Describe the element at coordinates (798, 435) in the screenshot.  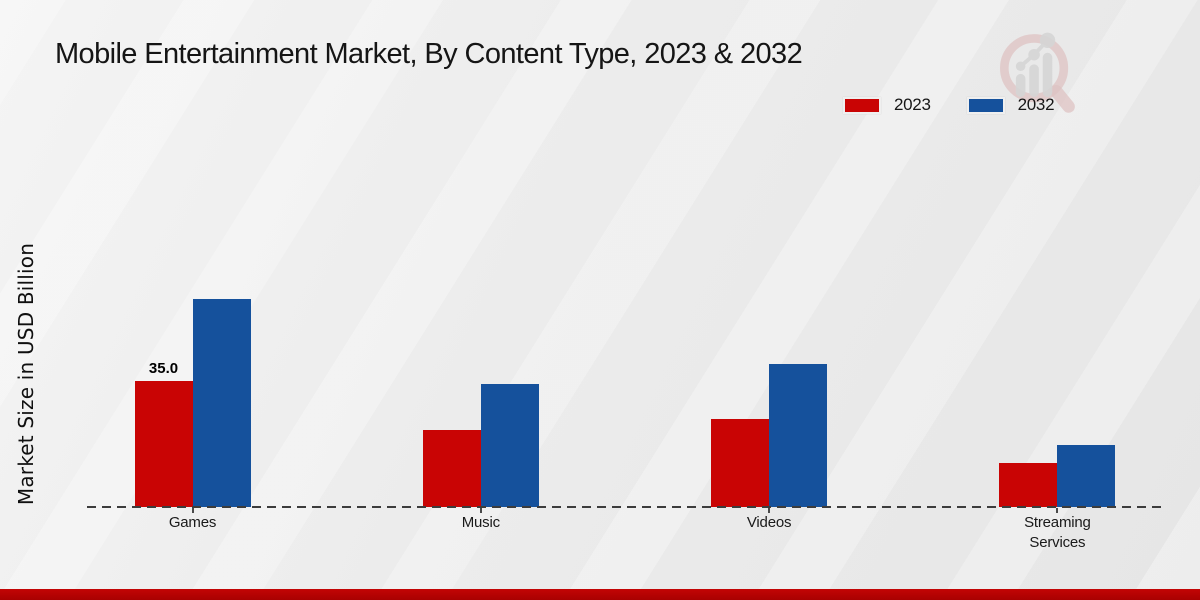
I see `bar-2032-videos` at that location.